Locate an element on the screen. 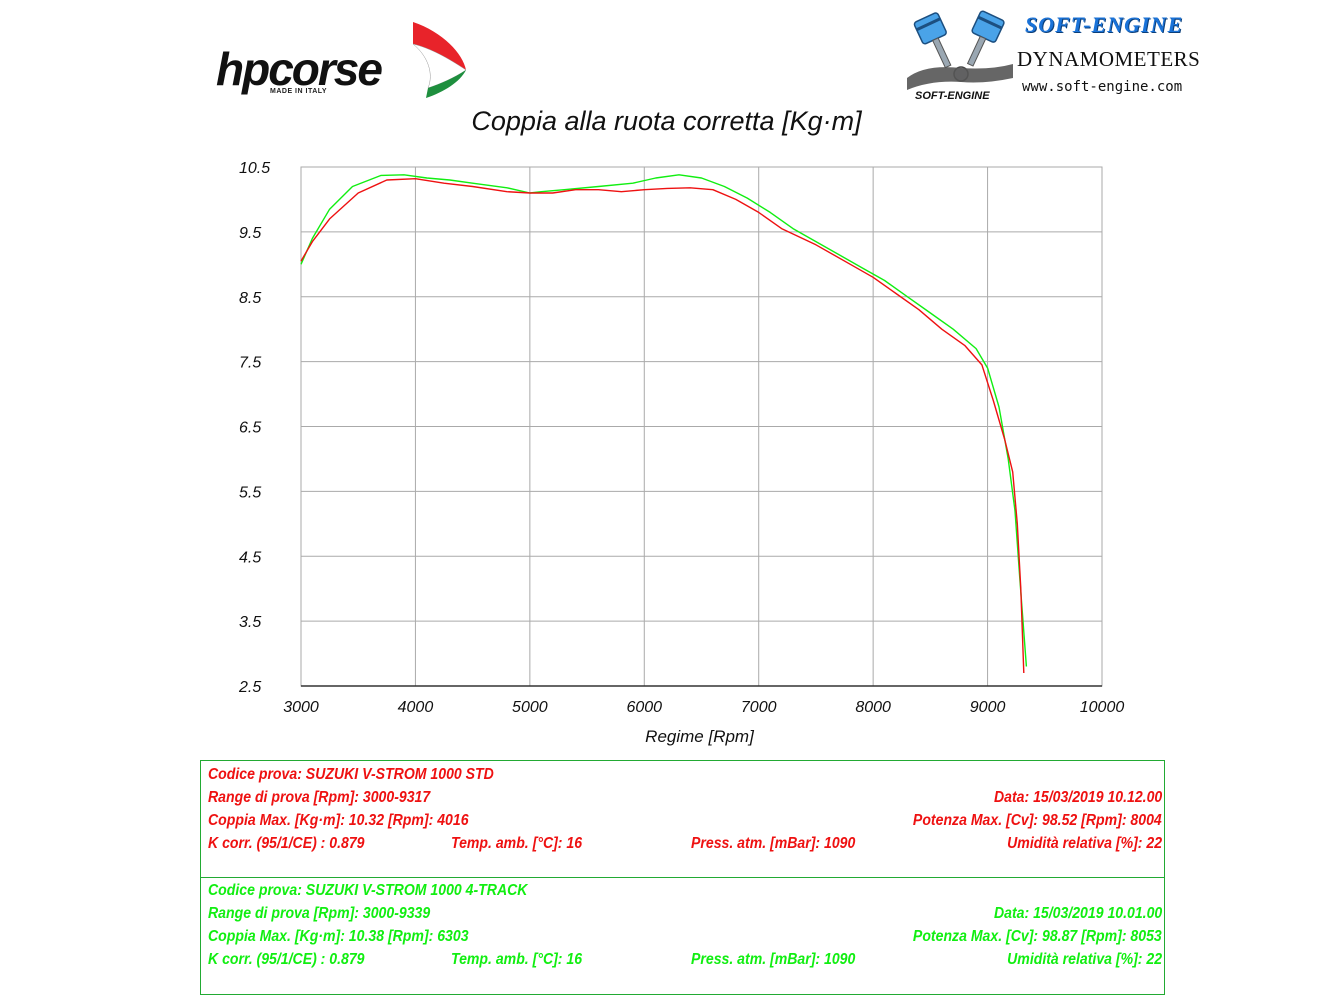 This screenshot has width=1333, height=1000. test1-kcorr: K corr. (95/1/CE) : 0.879 is located at coordinates (286, 843).